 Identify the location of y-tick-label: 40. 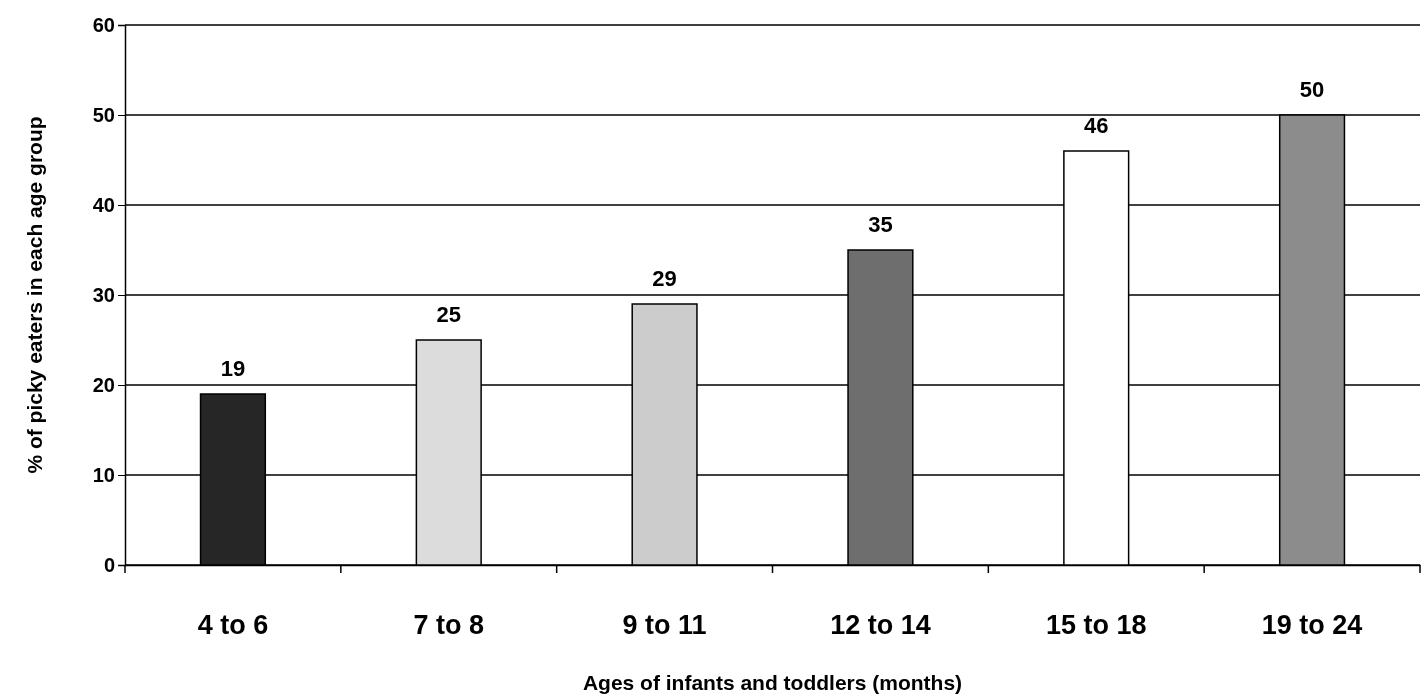
(103, 204).